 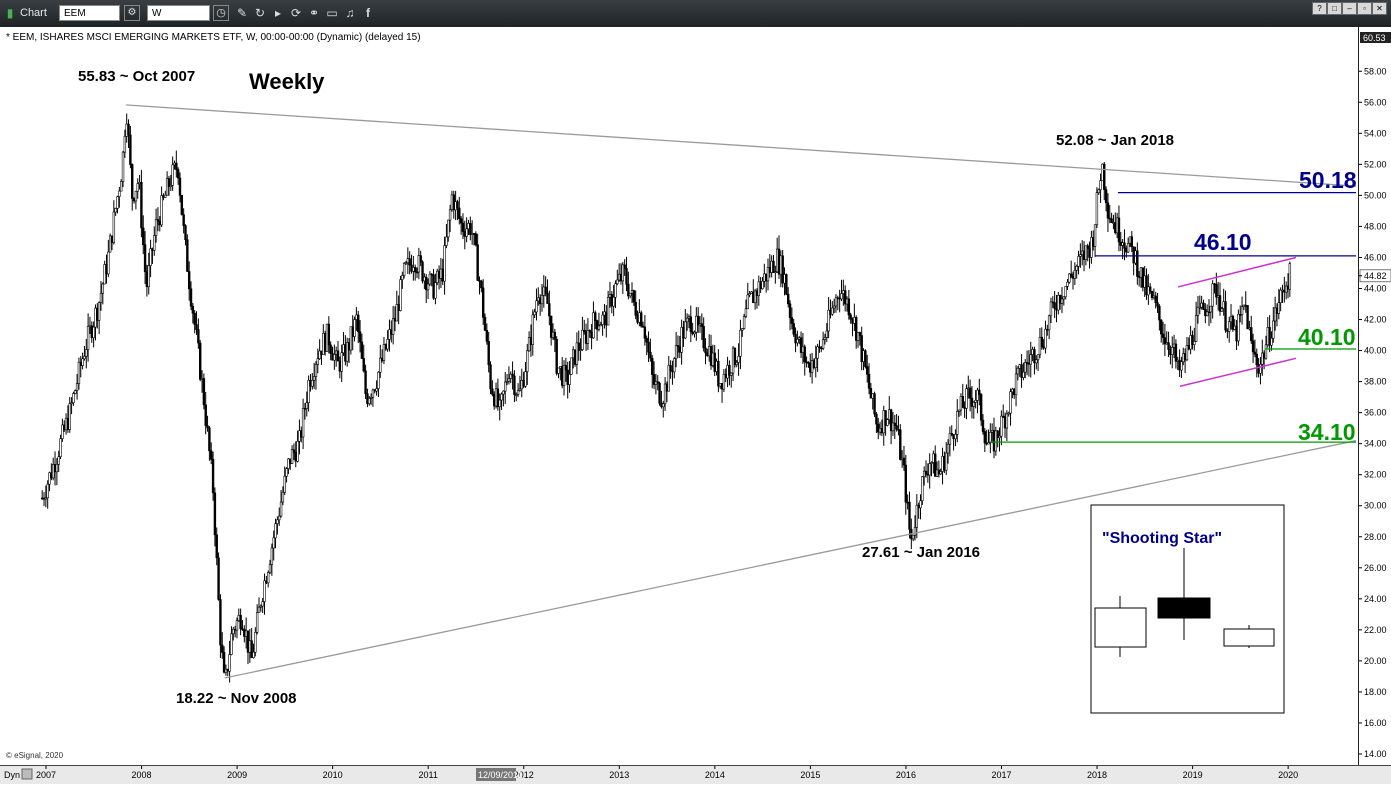 I want to click on pencil-icon: ✎, so click(x=242, y=13).